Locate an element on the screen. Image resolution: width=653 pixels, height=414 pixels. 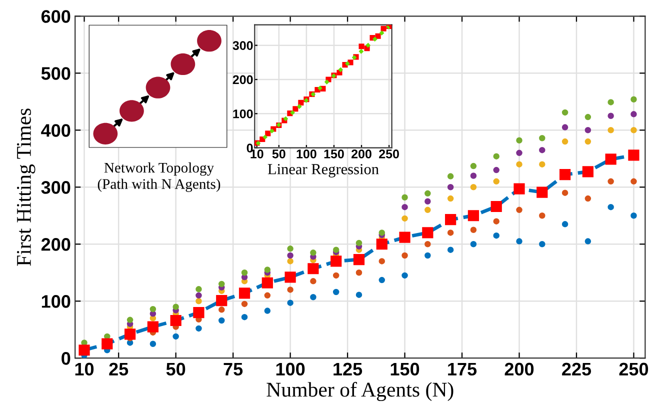
y-axis-title: First Hitting Times is located at coordinates (26, 187).